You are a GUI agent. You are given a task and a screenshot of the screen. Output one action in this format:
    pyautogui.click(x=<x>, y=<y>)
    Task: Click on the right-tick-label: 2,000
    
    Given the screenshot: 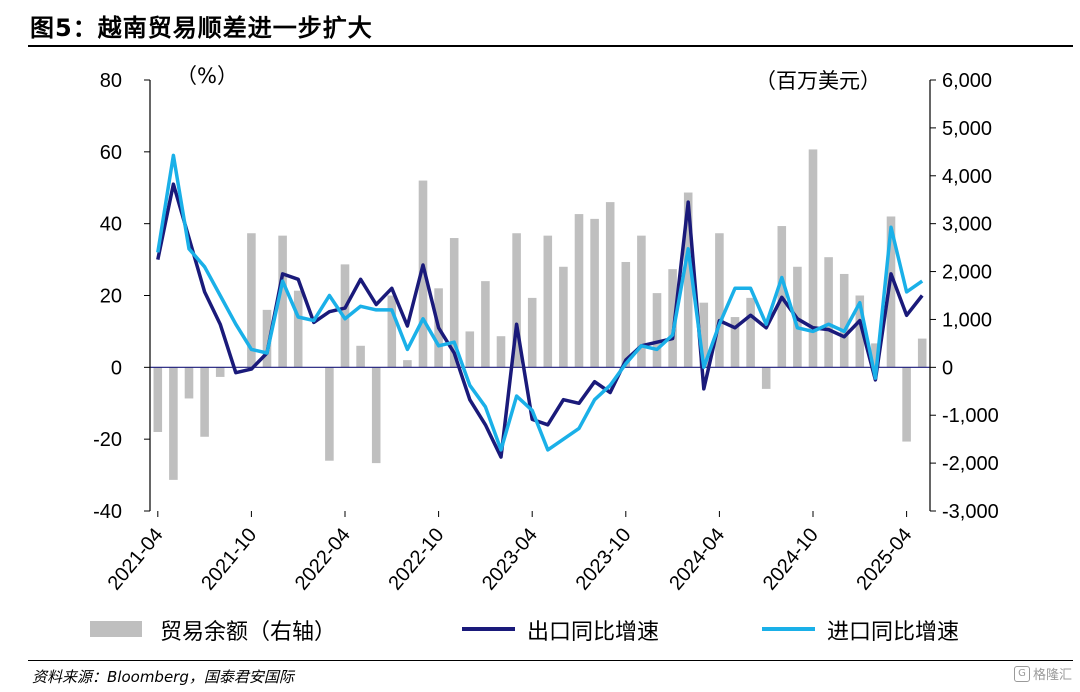 What is the action you would take?
    pyautogui.click(x=967, y=273)
    